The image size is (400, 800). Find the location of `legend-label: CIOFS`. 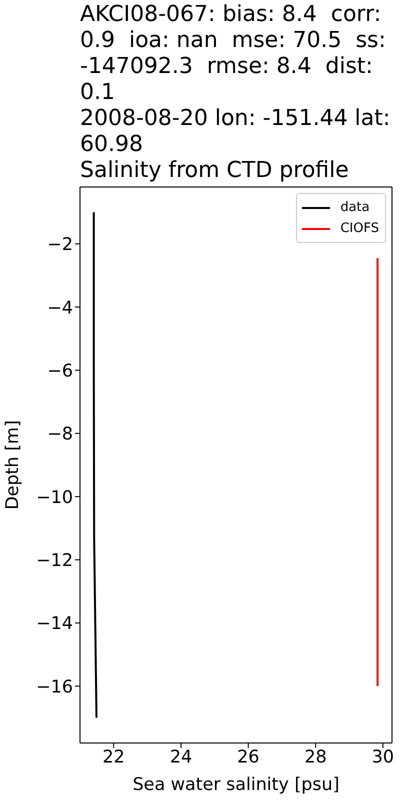

legend-label: CIOFS is located at coordinates (359, 228).